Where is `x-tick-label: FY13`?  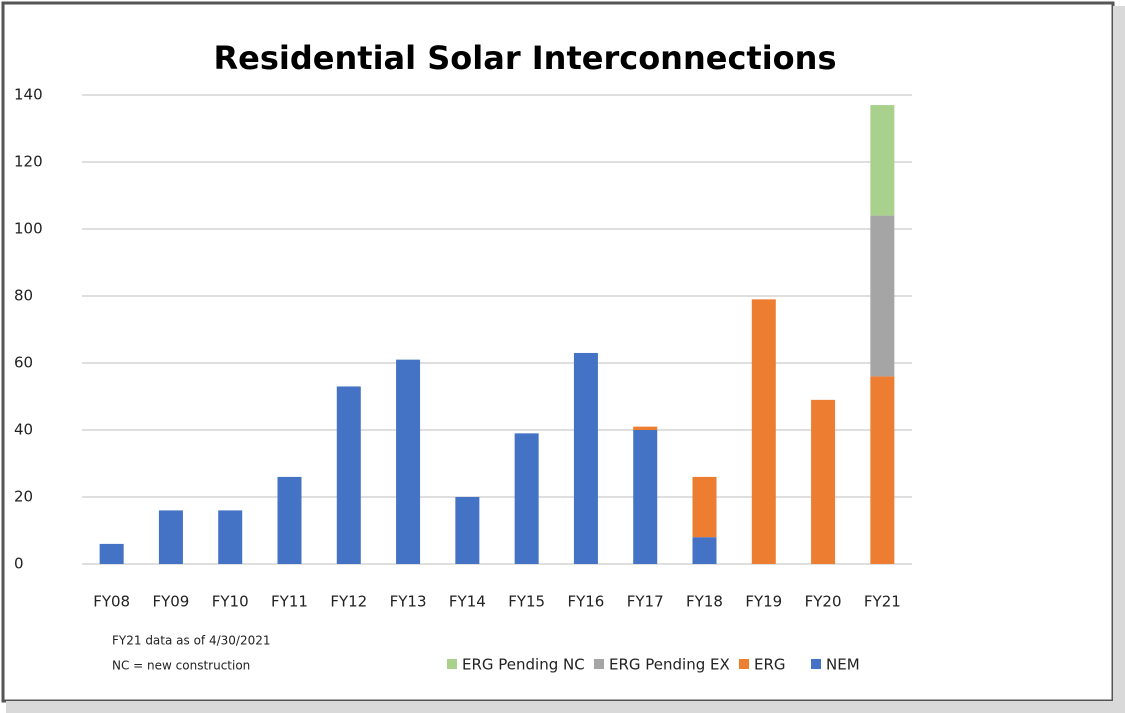
x-tick-label: FY13 is located at coordinates (408, 602).